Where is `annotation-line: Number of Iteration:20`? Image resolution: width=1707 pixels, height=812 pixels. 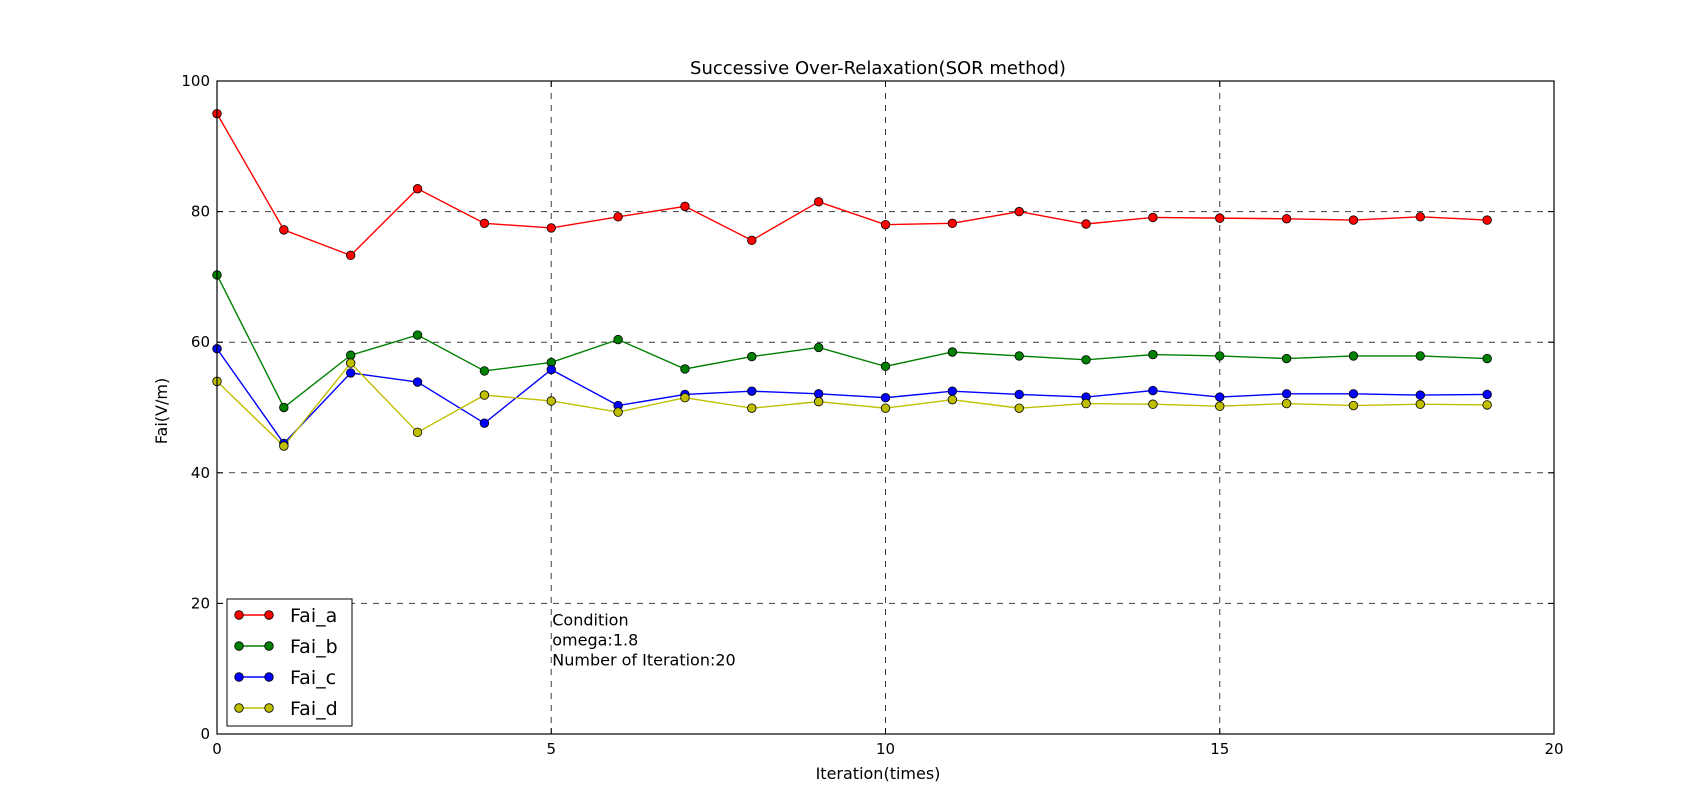
annotation-line: Number of Iteration:20 is located at coordinates (643, 659).